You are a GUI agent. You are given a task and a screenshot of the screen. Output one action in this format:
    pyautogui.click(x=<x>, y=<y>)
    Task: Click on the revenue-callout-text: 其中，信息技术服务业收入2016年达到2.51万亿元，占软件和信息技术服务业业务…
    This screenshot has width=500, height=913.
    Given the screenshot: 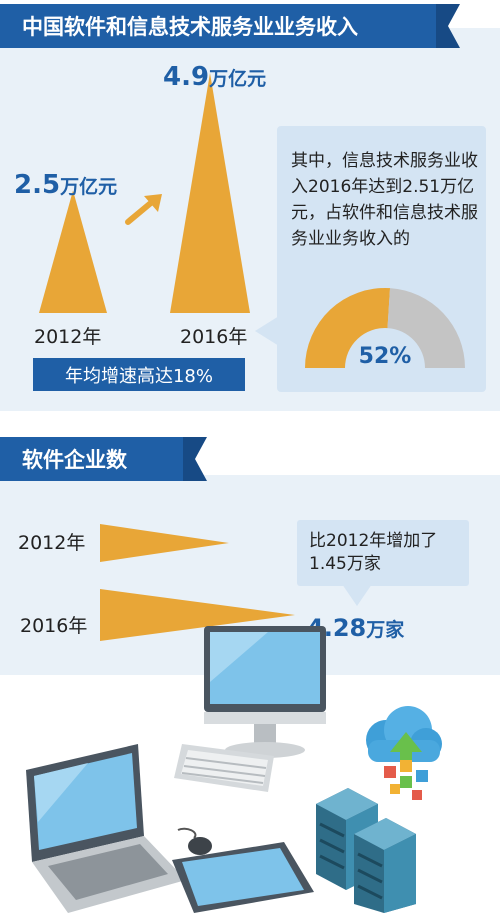 What is the action you would take?
    pyautogui.click(x=384, y=200)
    